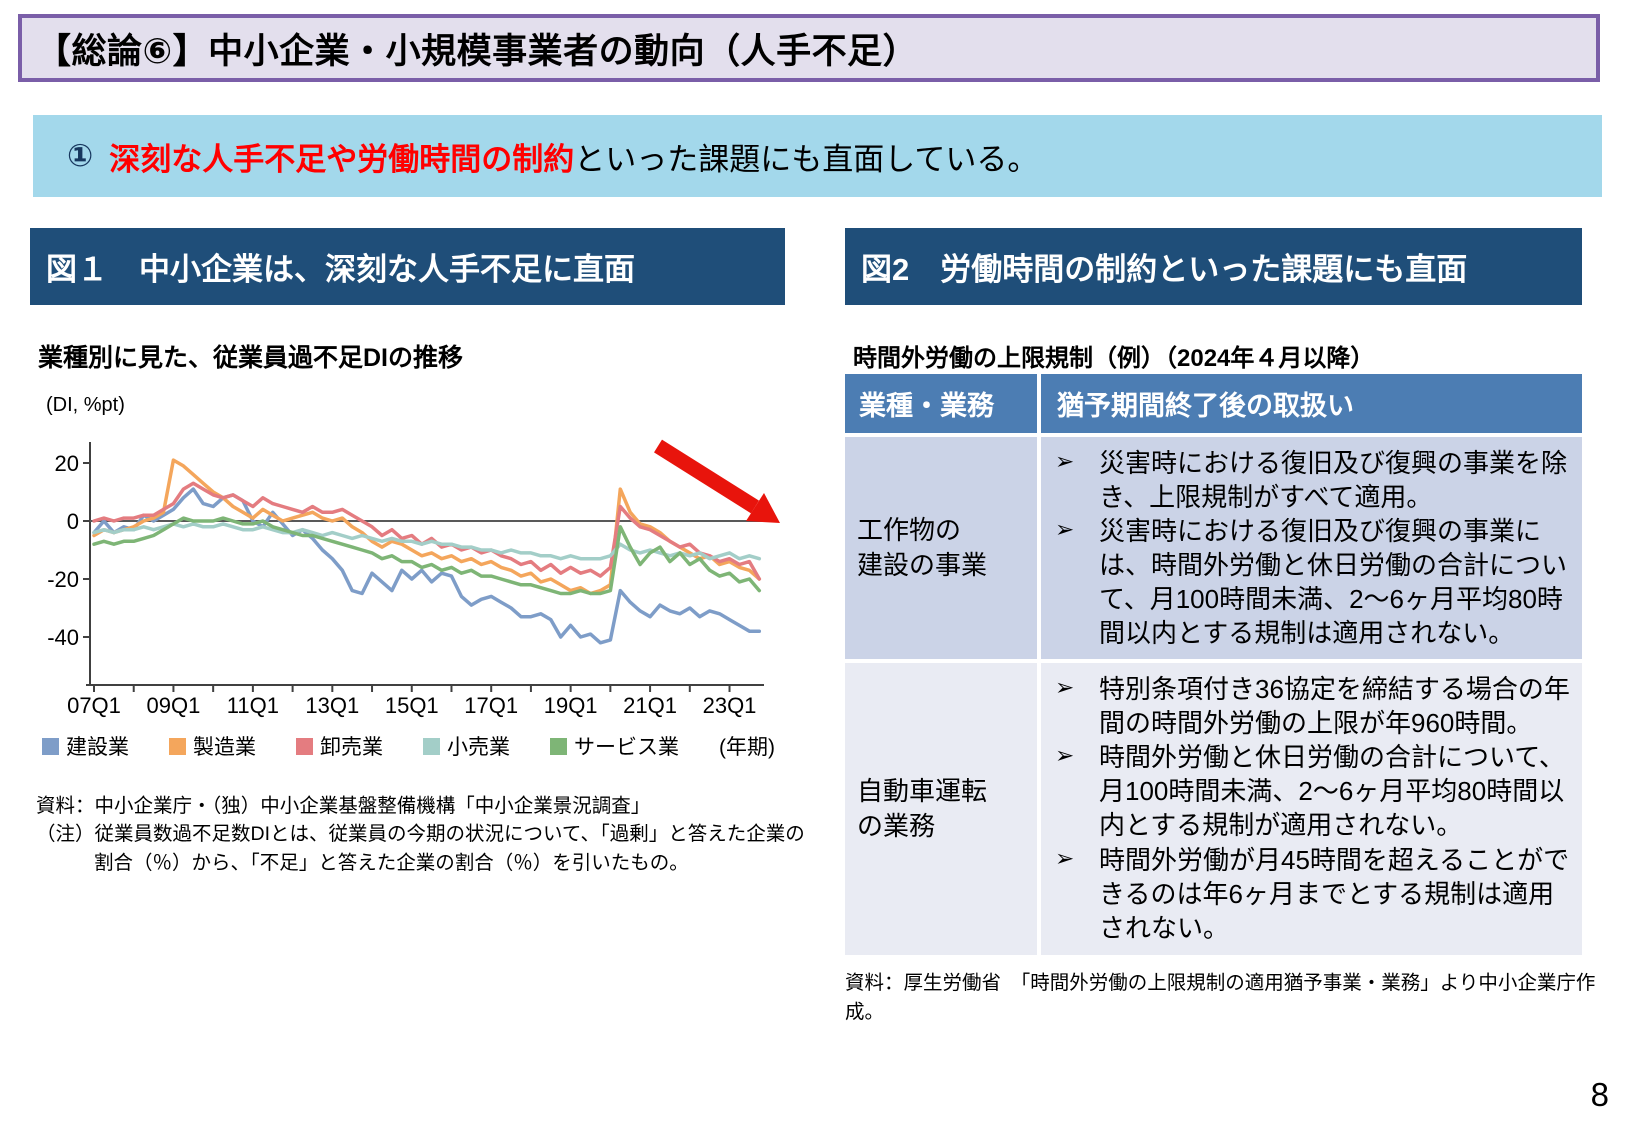  I want to click on table-header-treatment: 猶予期間終了後の取扱い, so click(1311, 403).